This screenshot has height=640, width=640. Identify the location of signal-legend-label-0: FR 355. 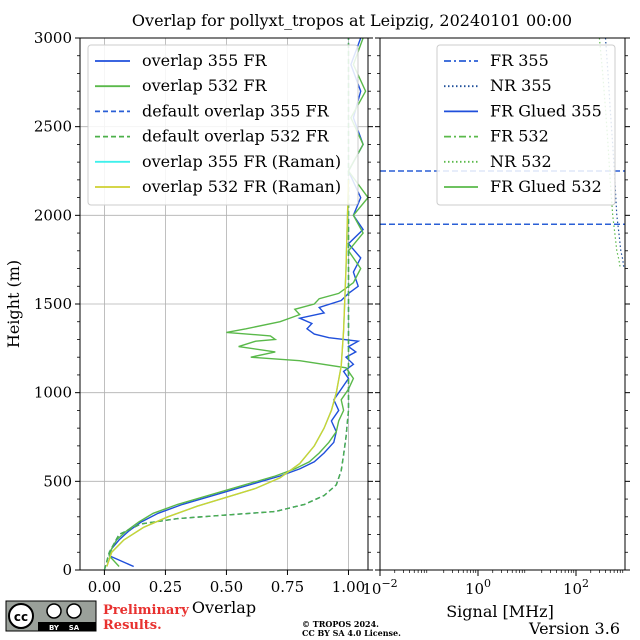
(519, 60).